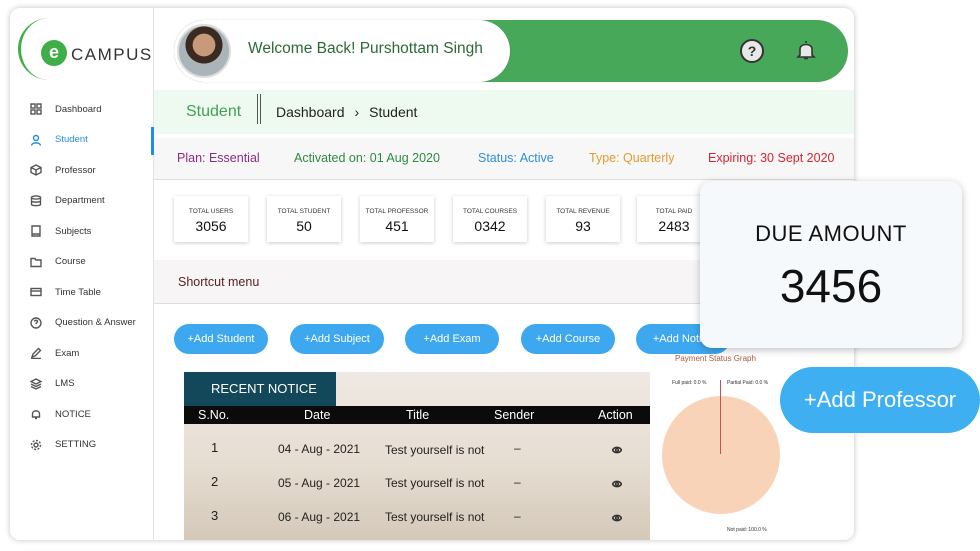 This screenshot has width=980, height=551. Describe the element at coordinates (36, 170) in the screenshot. I see `cube-icon` at that location.